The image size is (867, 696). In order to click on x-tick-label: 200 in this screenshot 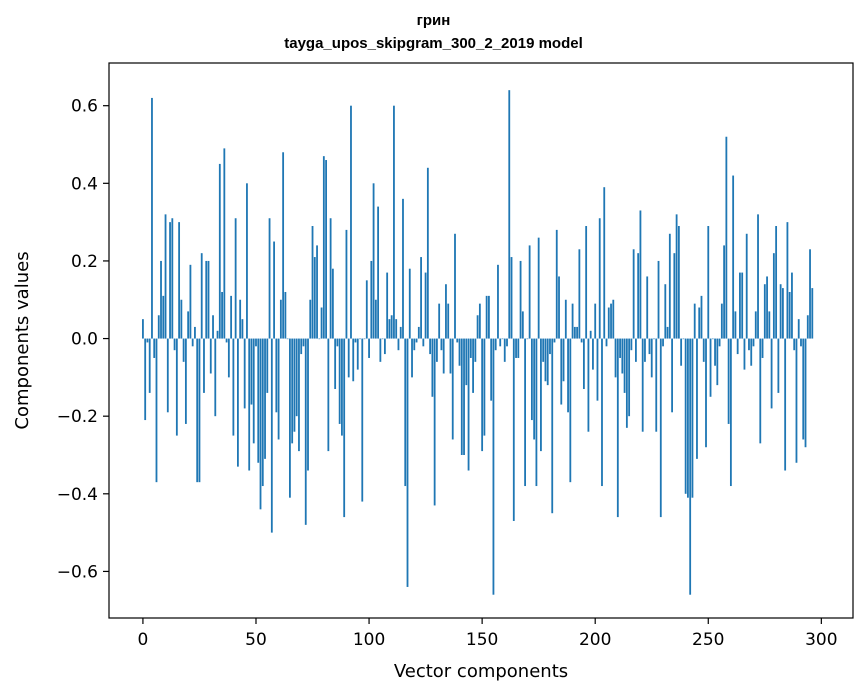, I will do `click(595, 640)`.